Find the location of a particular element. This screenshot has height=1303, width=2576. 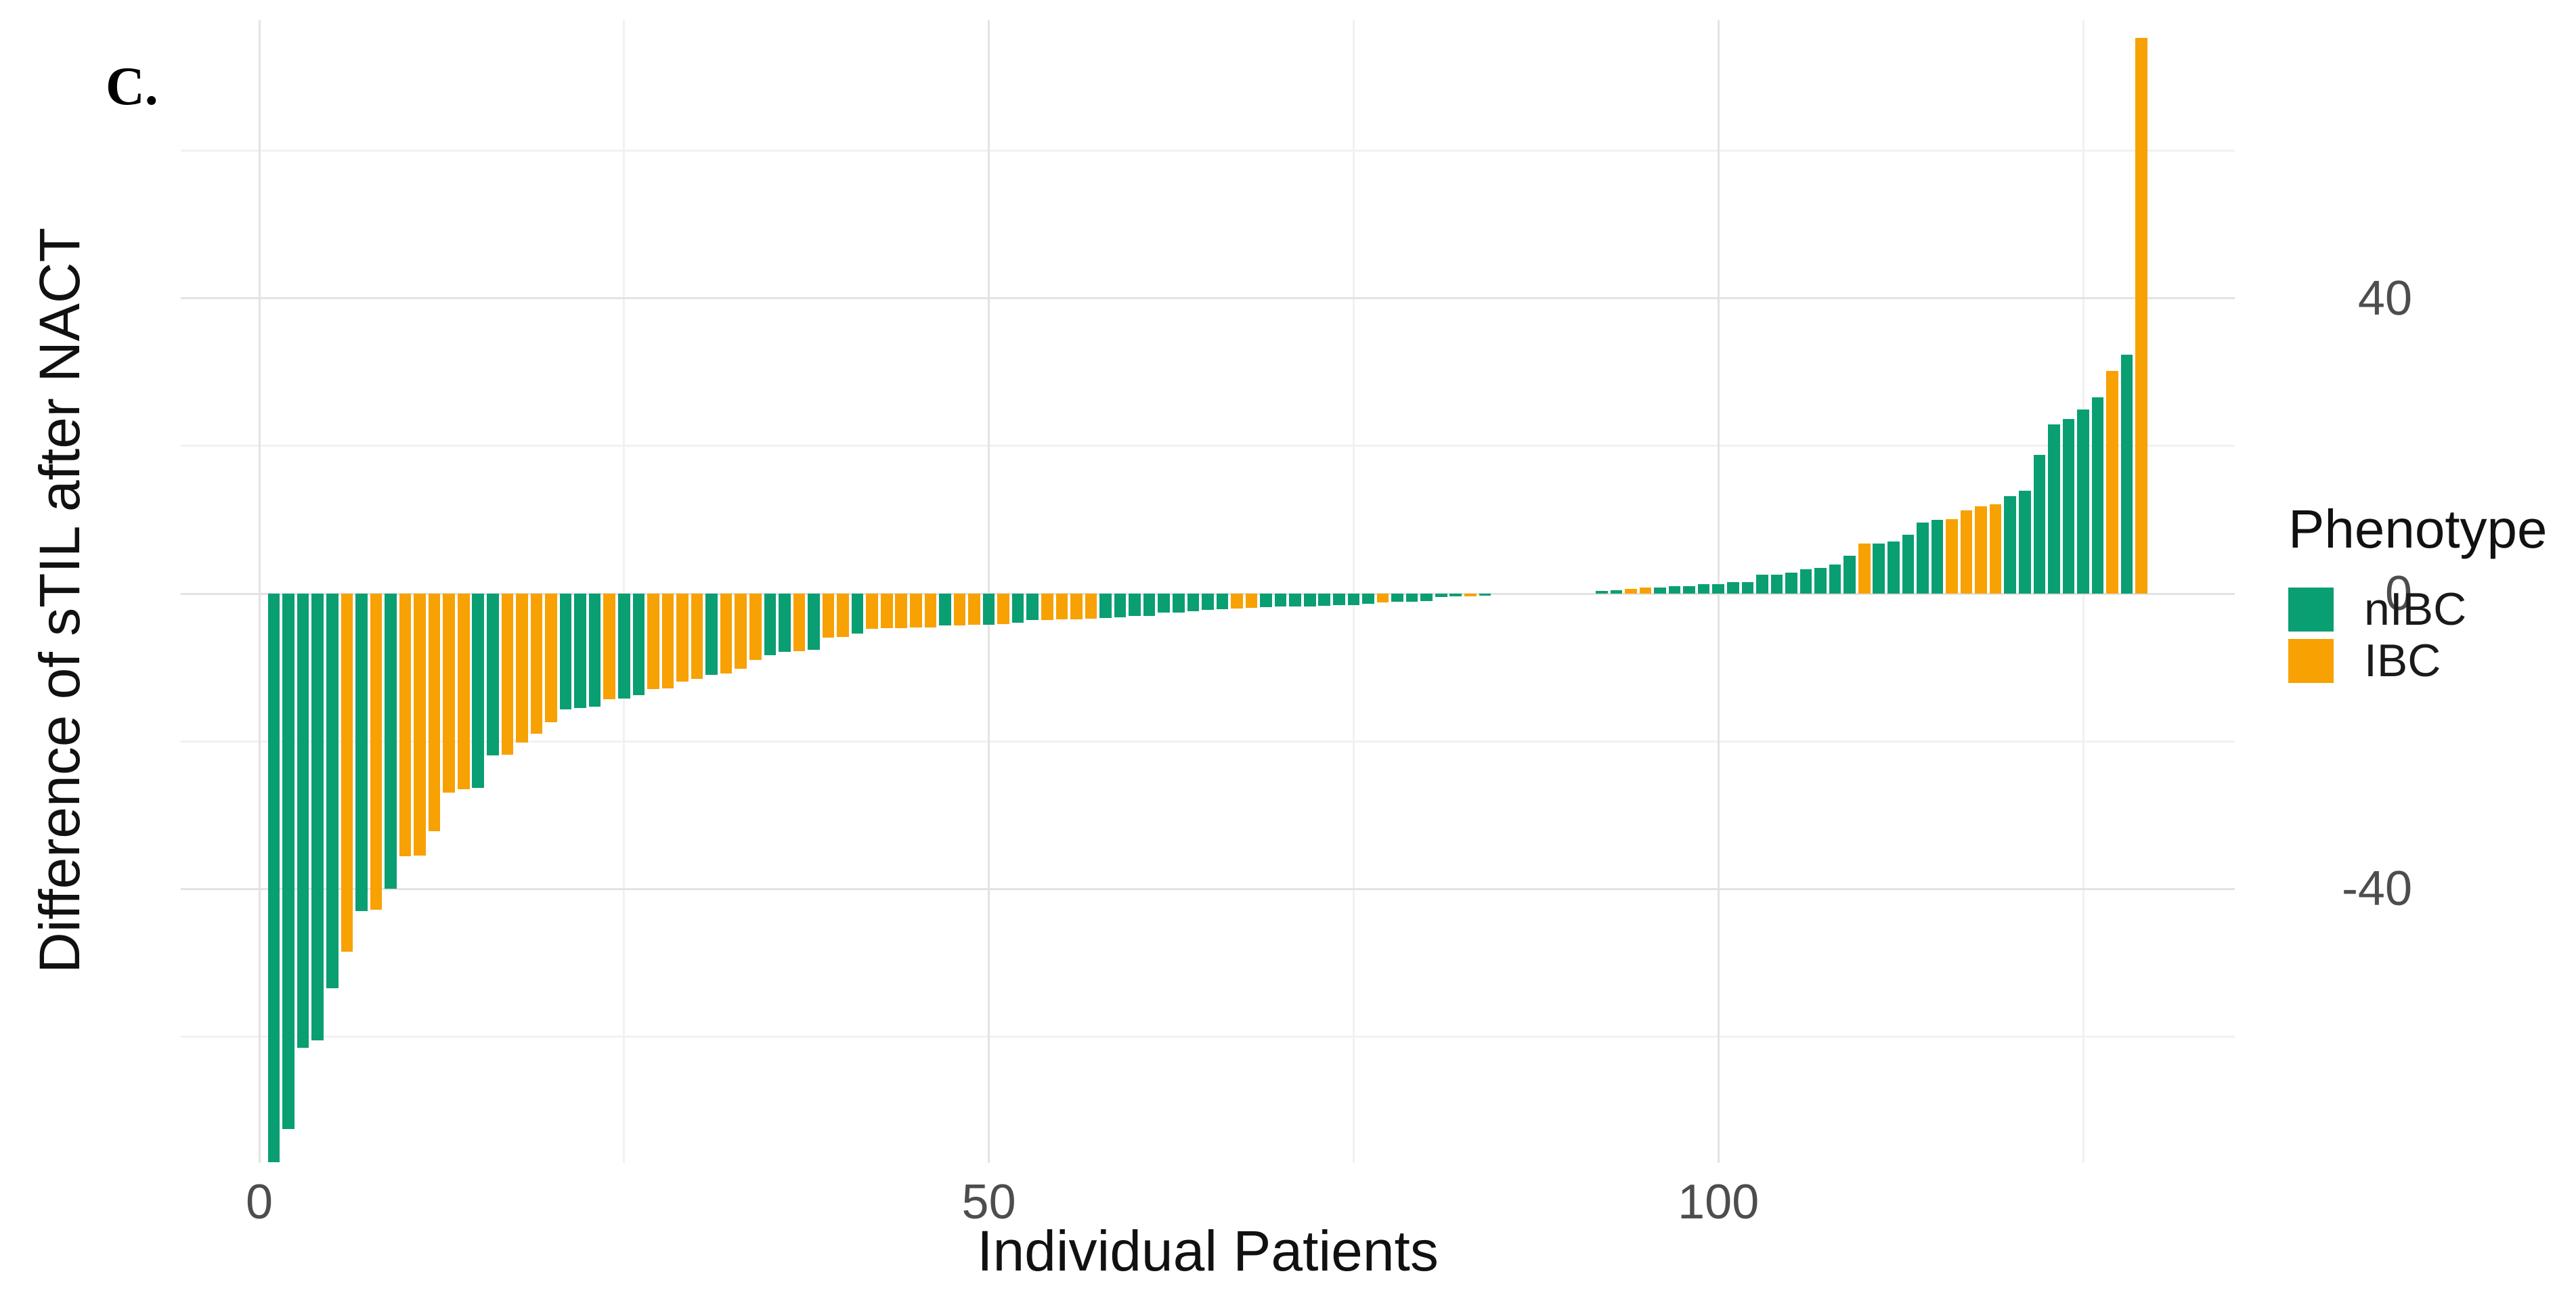

y-axis-title: Difference of sTIL after NACT is located at coordinates (59, 600).